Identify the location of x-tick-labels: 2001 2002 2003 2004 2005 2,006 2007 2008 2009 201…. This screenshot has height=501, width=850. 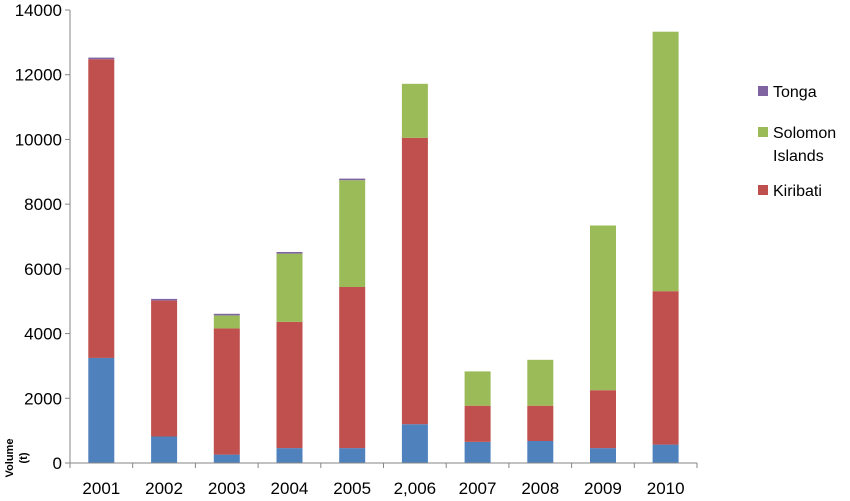
(383, 488).